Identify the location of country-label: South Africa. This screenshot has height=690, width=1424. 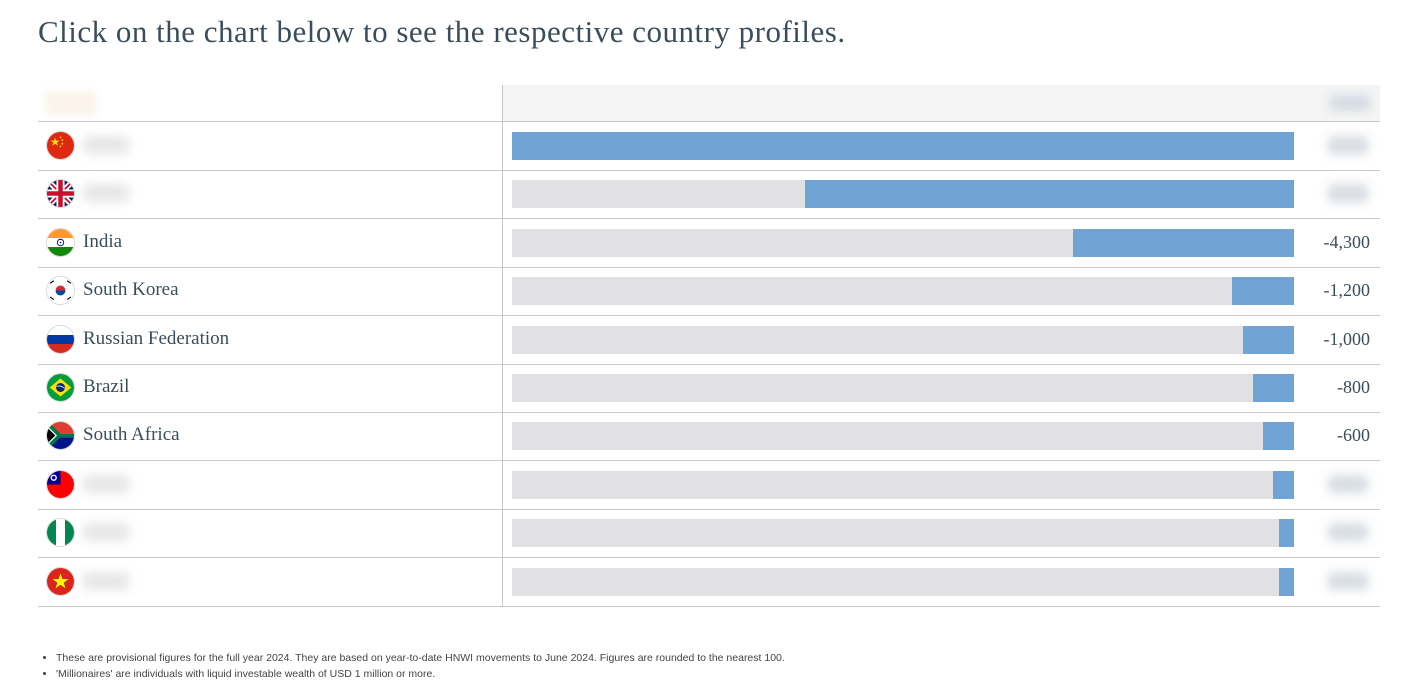
(131, 435).